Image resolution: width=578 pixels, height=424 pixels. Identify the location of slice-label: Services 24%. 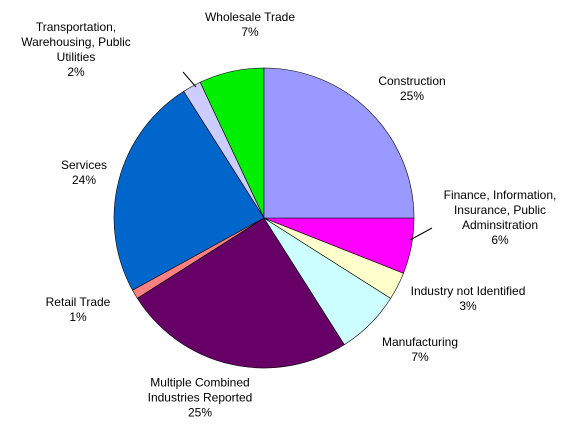
(84, 173).